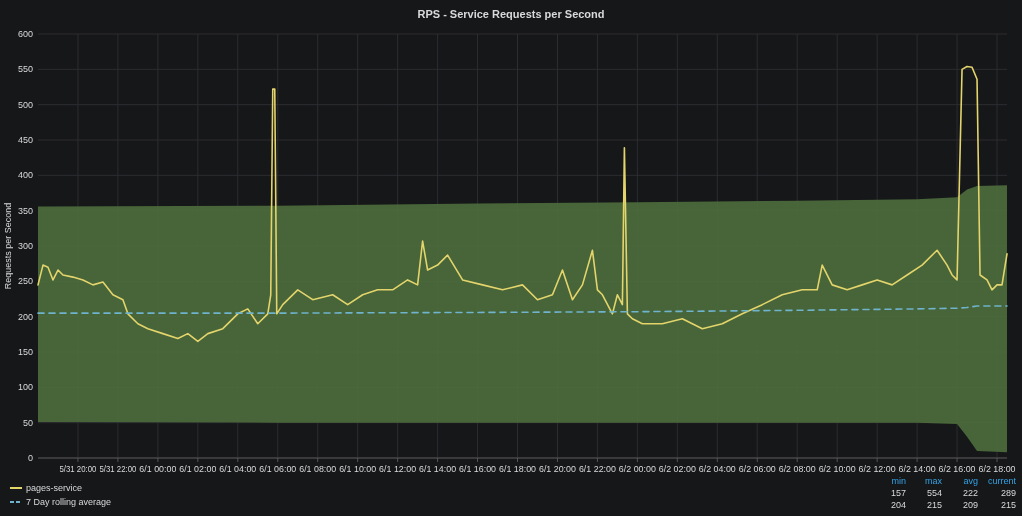  I want to click on y-tick-label: 500, so click(25, 104).